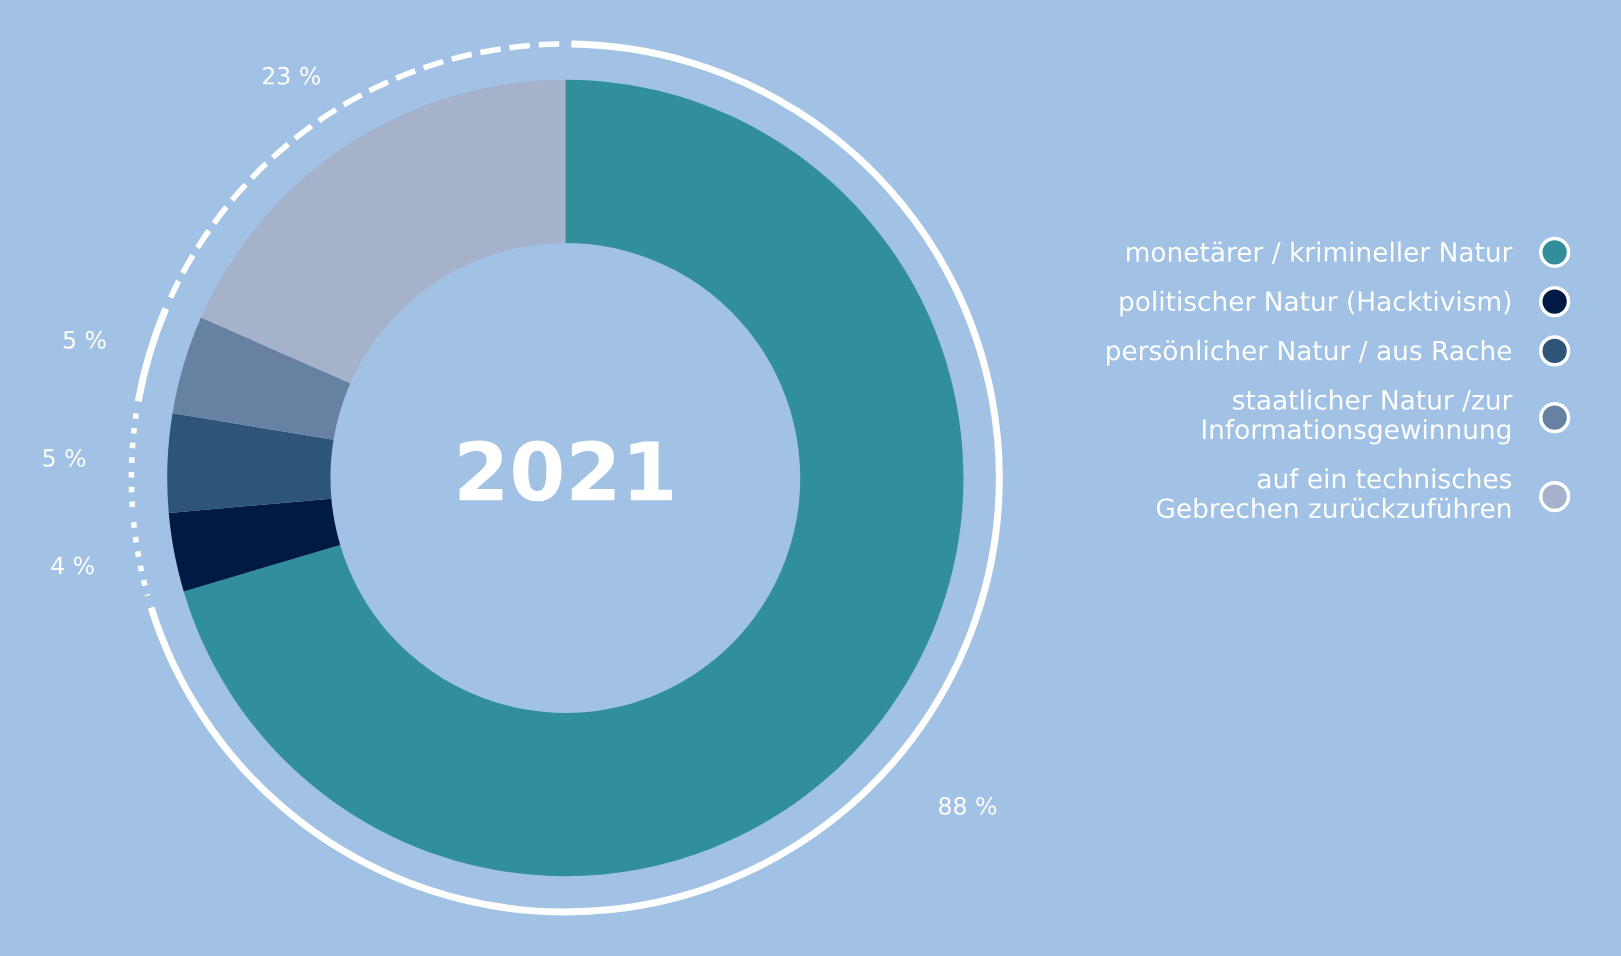  Describe the element at coordinates (291, 75) in the screenshot. I see `data-label: 23 %` at that location.